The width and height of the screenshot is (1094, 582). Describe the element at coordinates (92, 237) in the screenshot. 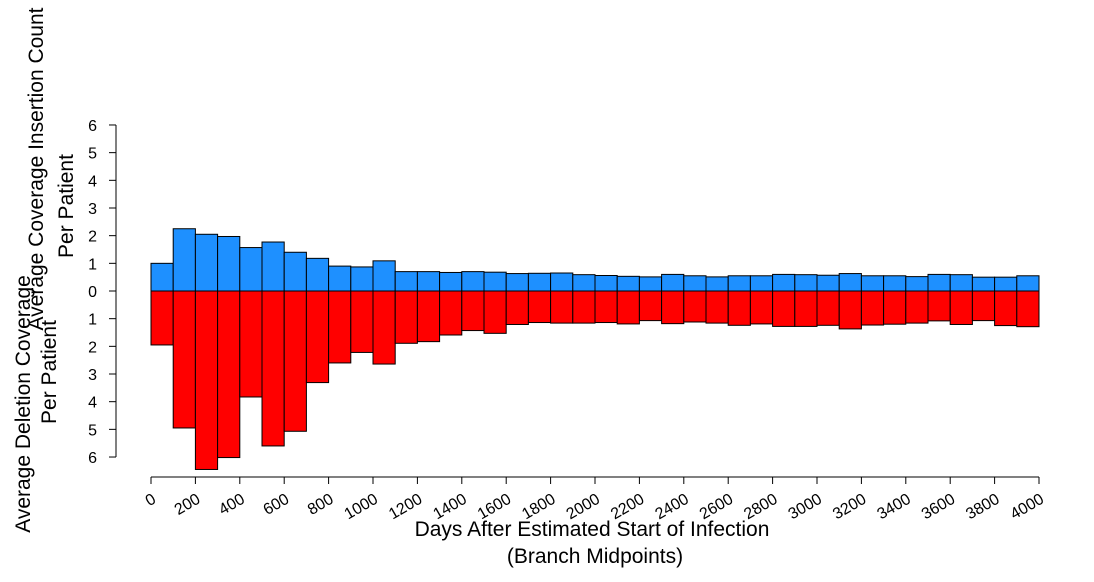

I see `y-upper-tick-label-2: 2` at that location.